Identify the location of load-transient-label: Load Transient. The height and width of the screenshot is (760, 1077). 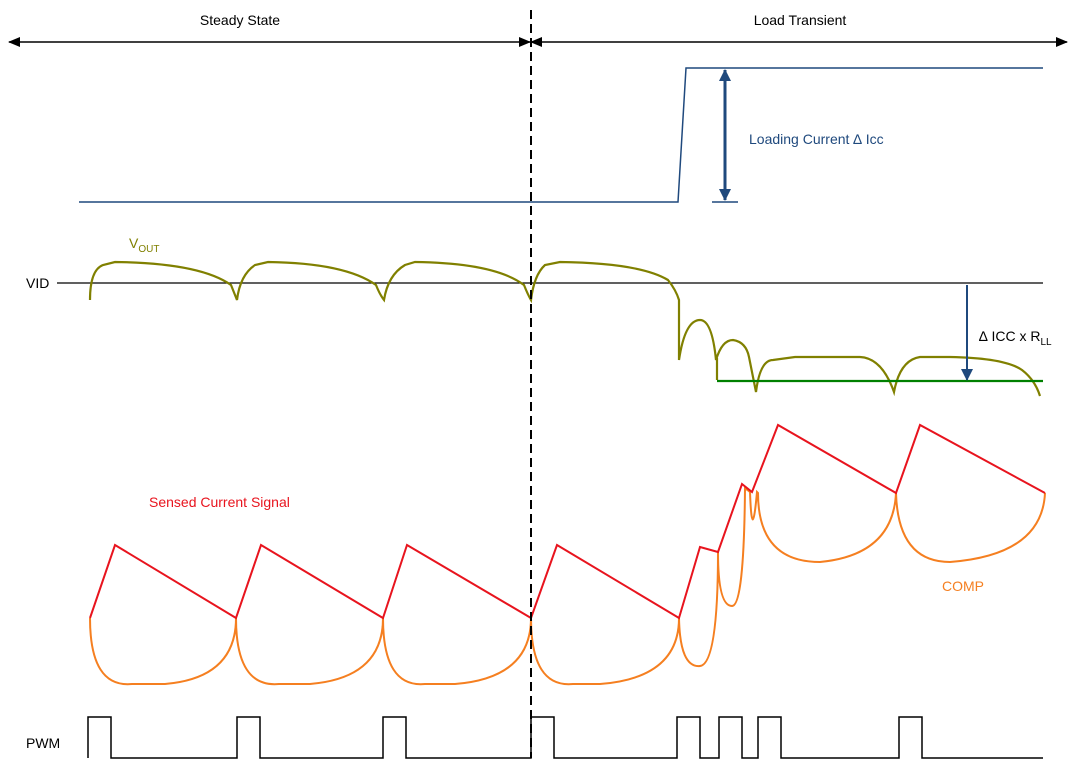
(800, 20).